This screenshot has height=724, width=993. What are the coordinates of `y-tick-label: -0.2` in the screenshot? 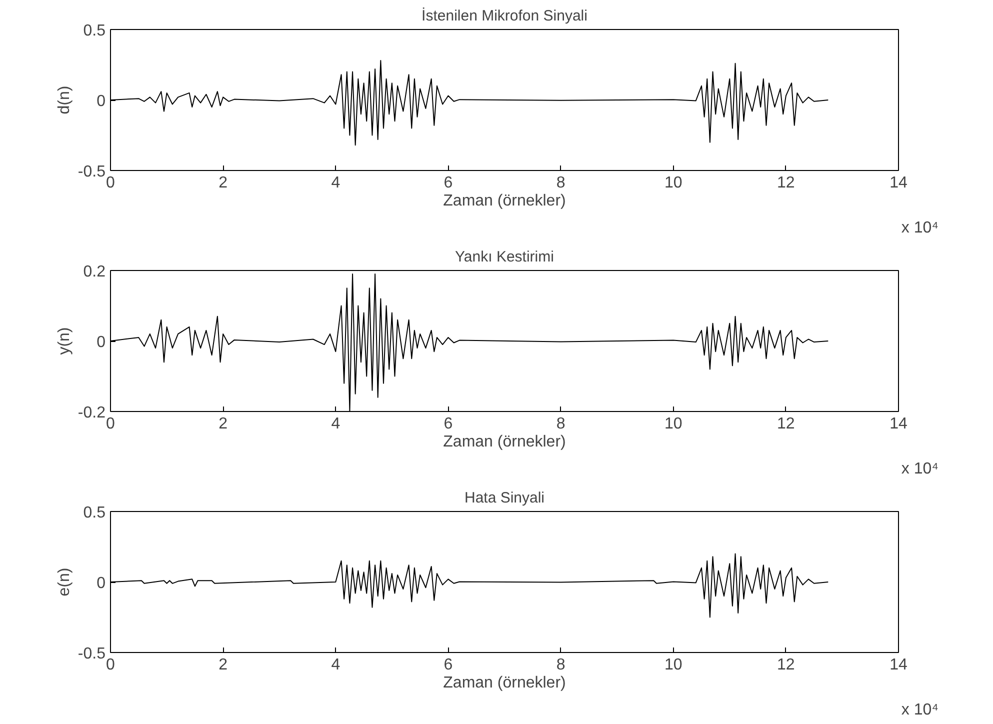 It's located at (92, 413).